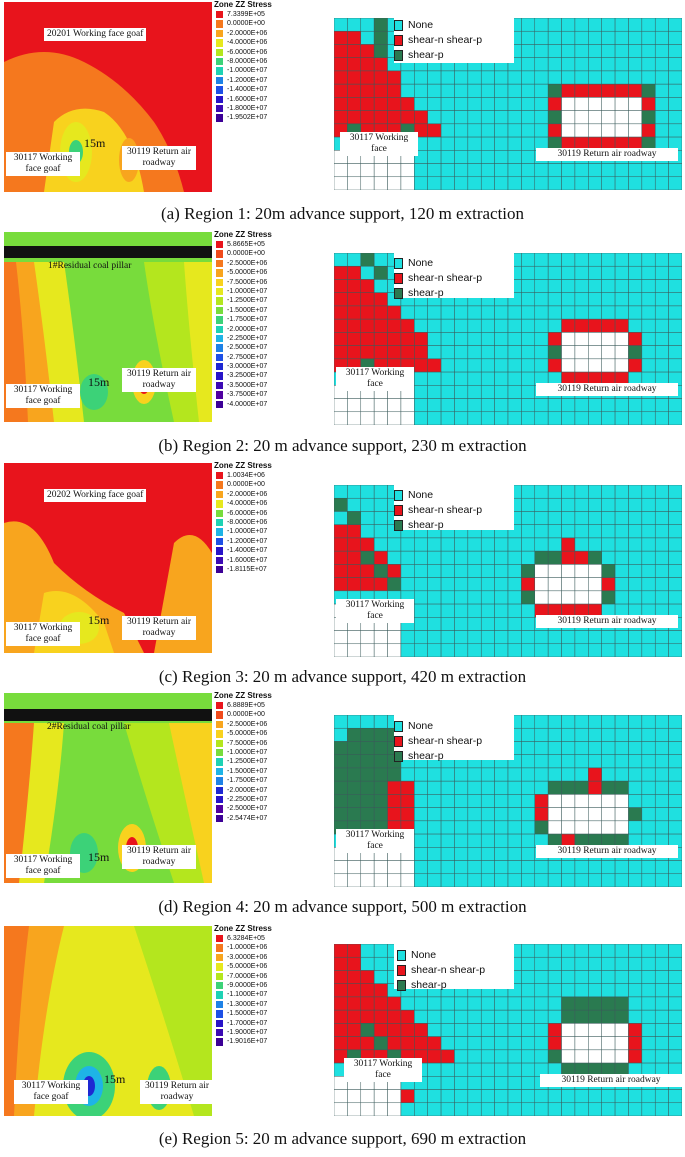  Describe the element at coordinates (247, 781) in the screenshot. I see `legend-value: -1.7500E+07` at that location.